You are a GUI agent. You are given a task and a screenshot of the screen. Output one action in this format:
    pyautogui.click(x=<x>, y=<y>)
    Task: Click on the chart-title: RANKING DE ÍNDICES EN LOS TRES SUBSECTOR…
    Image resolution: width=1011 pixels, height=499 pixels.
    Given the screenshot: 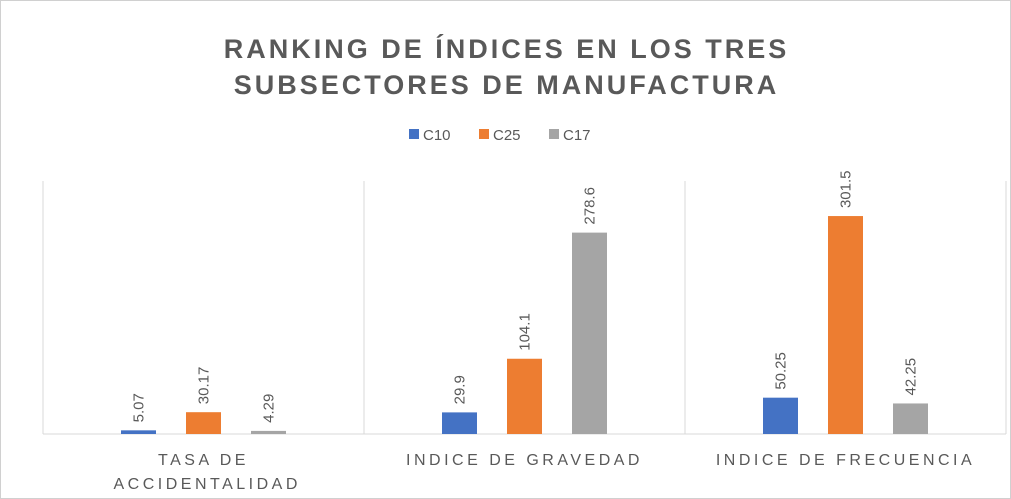 What is the action you would take?
    pyautogui.click(x=506, y=67)
    